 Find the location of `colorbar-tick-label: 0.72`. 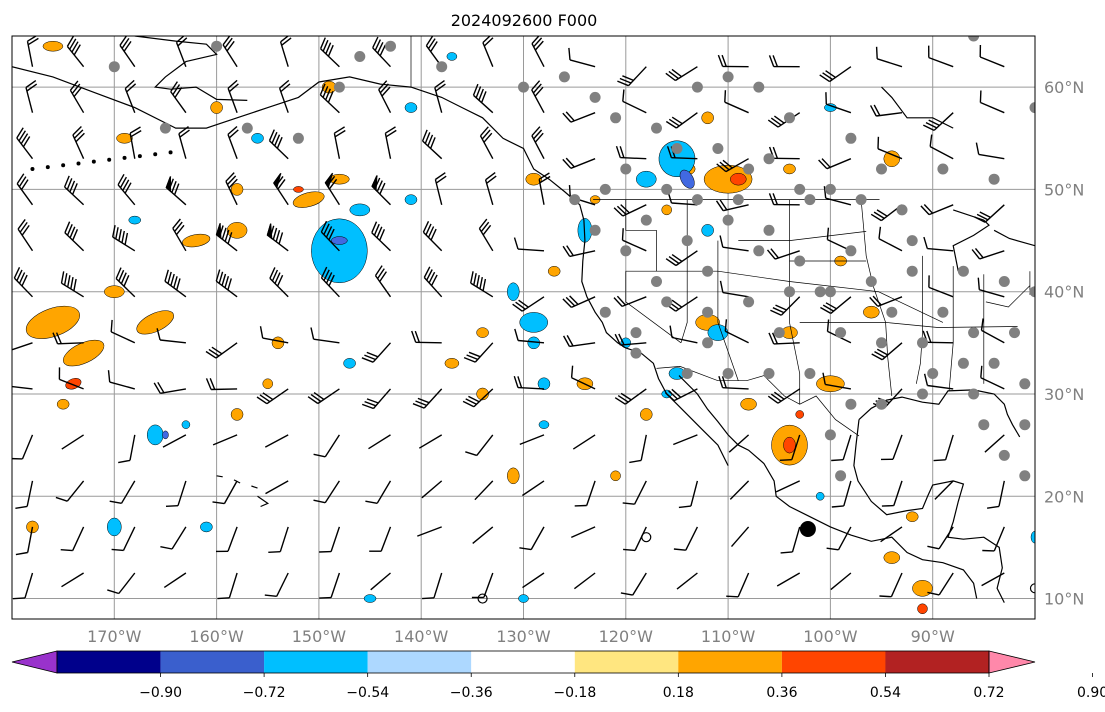

colorbar-tick-label: 0.72 is located at coordinates (988, 693).